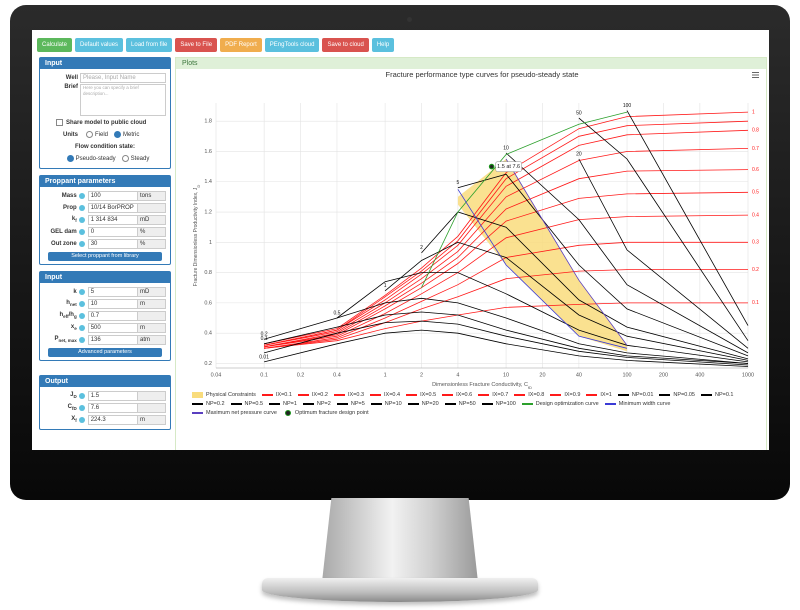  Describe the element at coordinates (105, 256) in the screenshot. I see `panel-button: Select proppant from library` at that location.